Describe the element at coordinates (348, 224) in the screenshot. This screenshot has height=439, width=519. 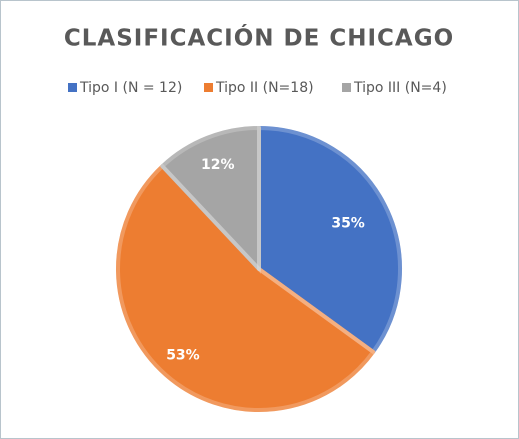
I see `data-label: 35%` at that location.